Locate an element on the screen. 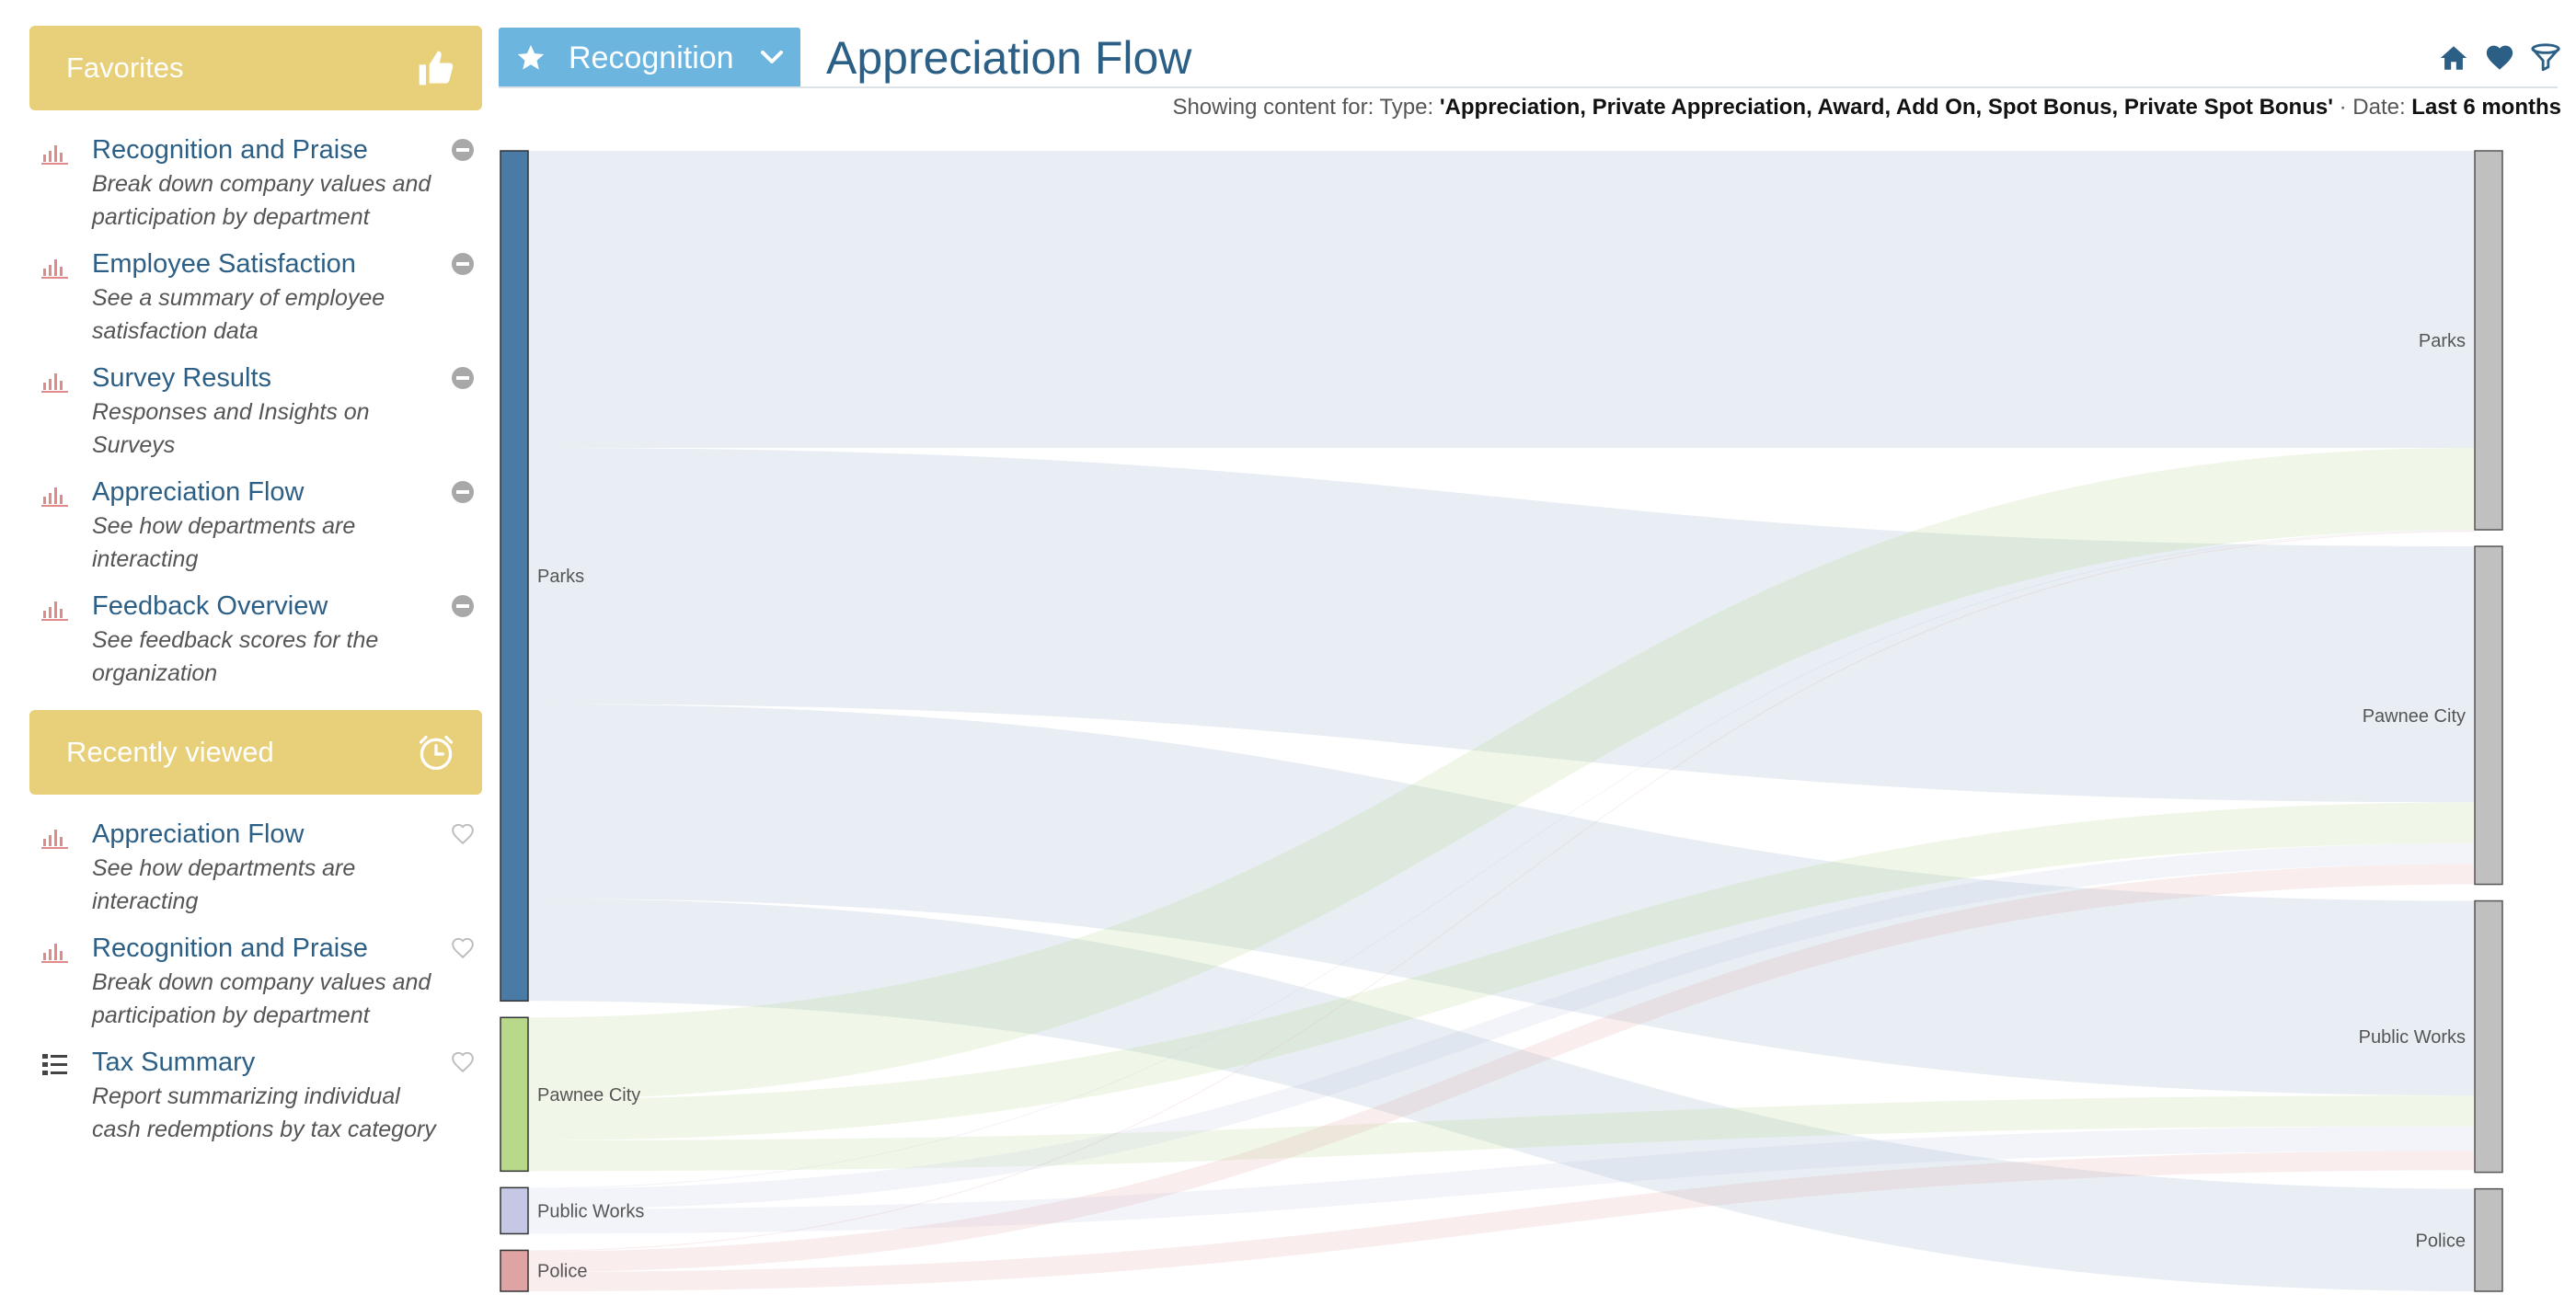  category-label: Recognition is located at coordinates (651, 57).